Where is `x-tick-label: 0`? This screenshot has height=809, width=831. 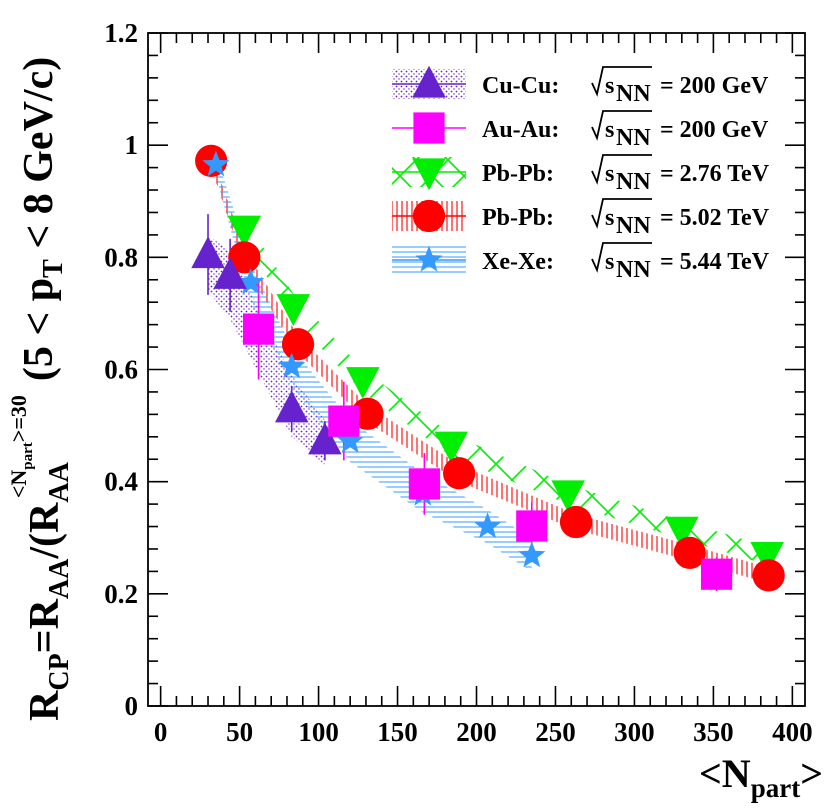 x-tick-label: 0 is located at coordinates (161, 732).